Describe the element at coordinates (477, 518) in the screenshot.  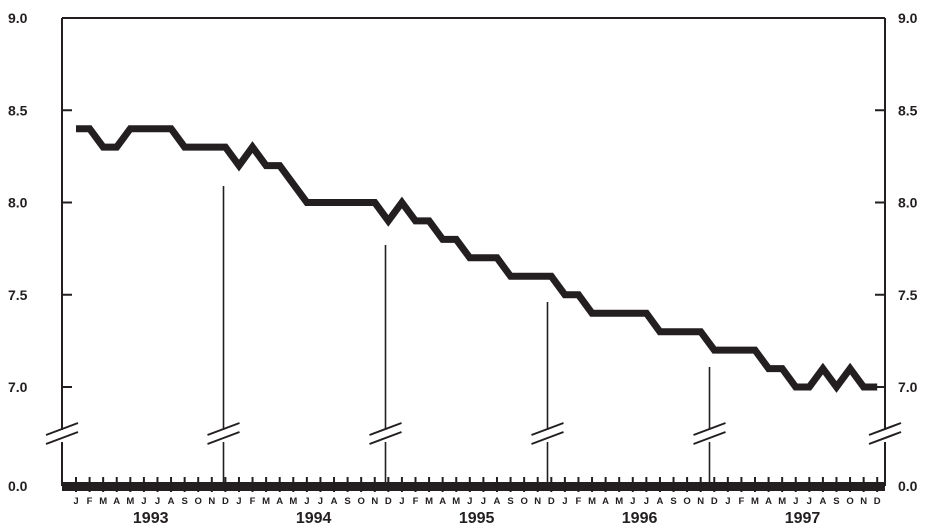
I see `year-label-1995: 1995` at that location.